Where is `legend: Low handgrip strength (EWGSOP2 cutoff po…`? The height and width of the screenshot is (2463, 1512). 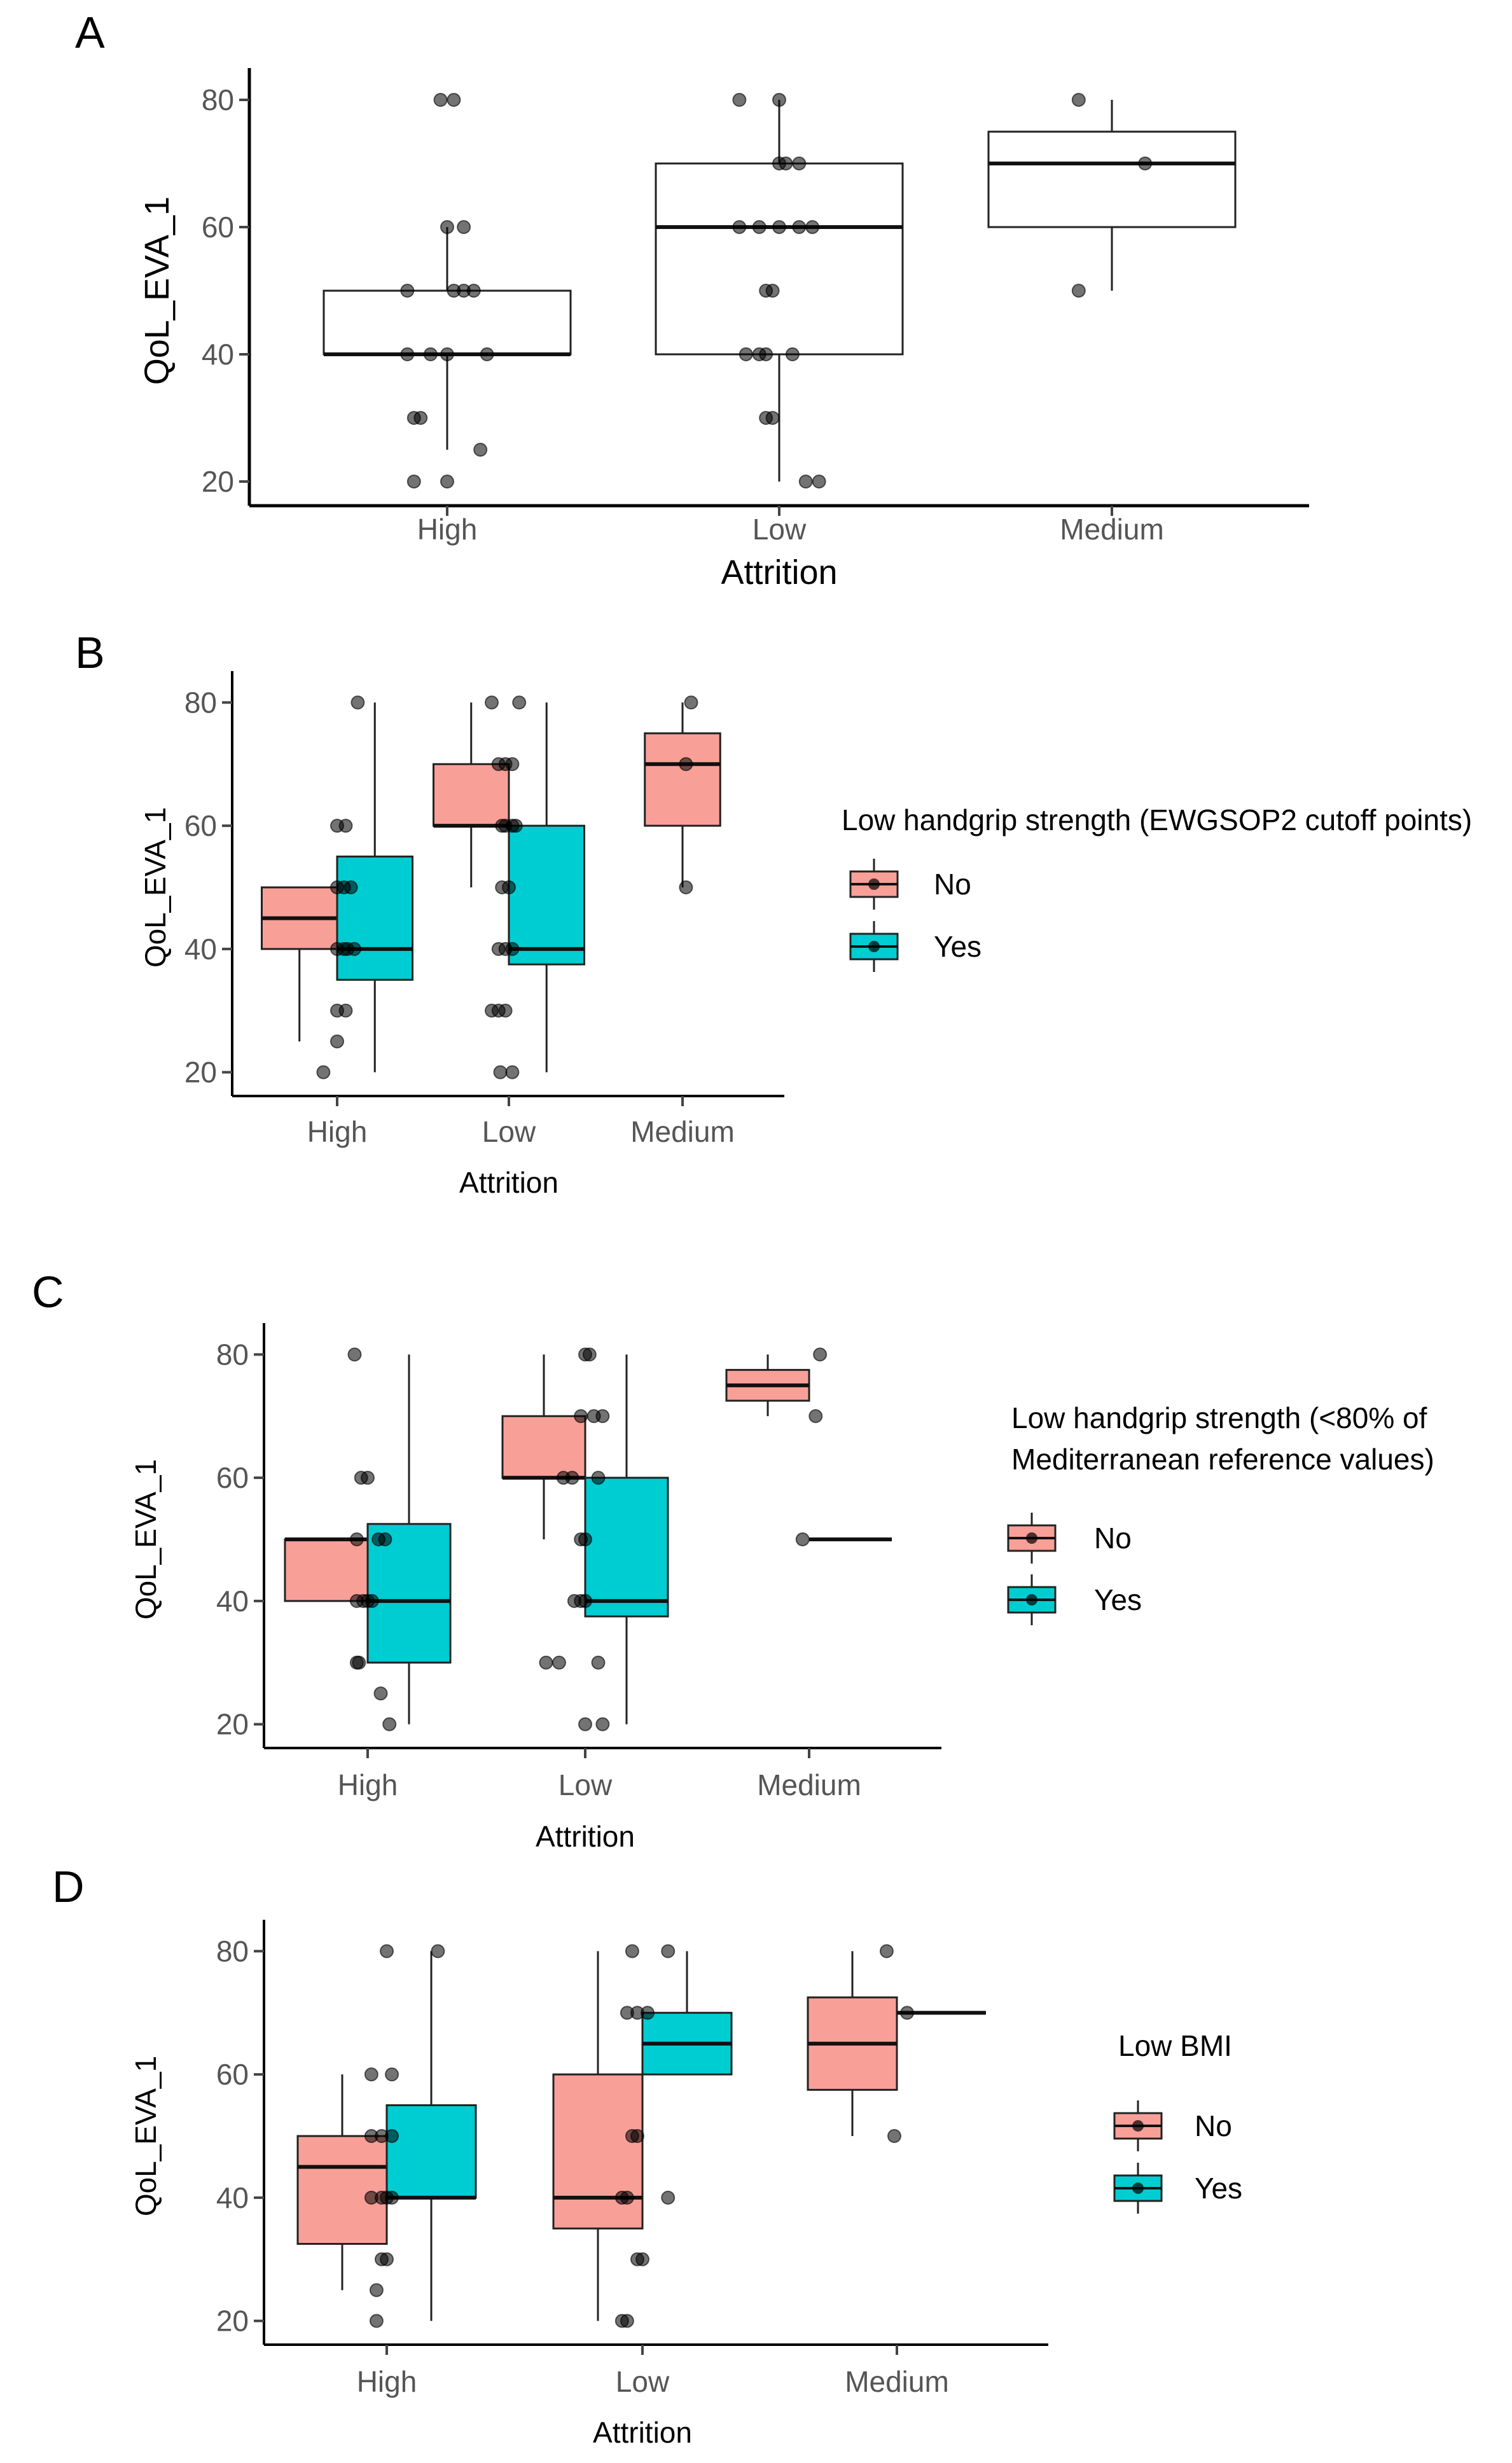 legend: Low handgrip strength (EWGSOP2 cutoff po… is located at coordinates (1157, 888).